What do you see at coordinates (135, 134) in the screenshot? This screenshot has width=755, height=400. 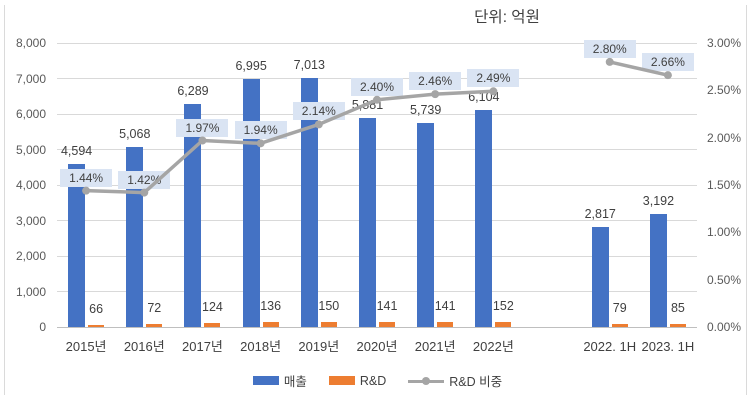 I see `revenue-bar-label: 5,068` at bounding box center [135, 134].